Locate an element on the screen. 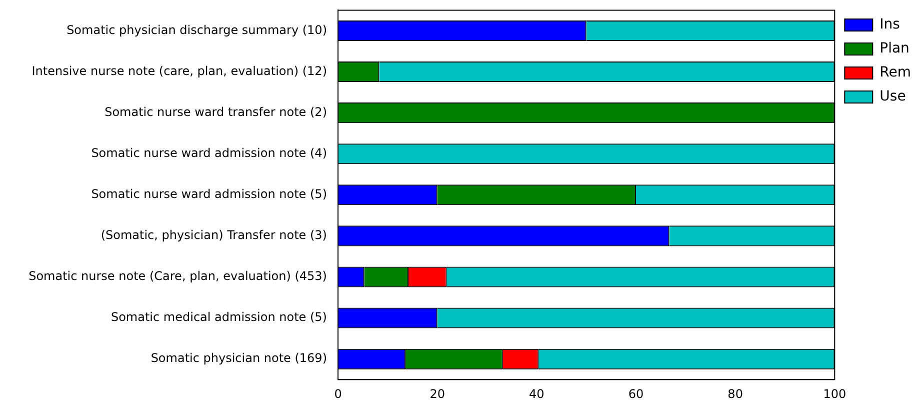 Image resolution: width=921 pixels, height=405 pixels. legend-label: Rem is located at coordinates (896, 72).